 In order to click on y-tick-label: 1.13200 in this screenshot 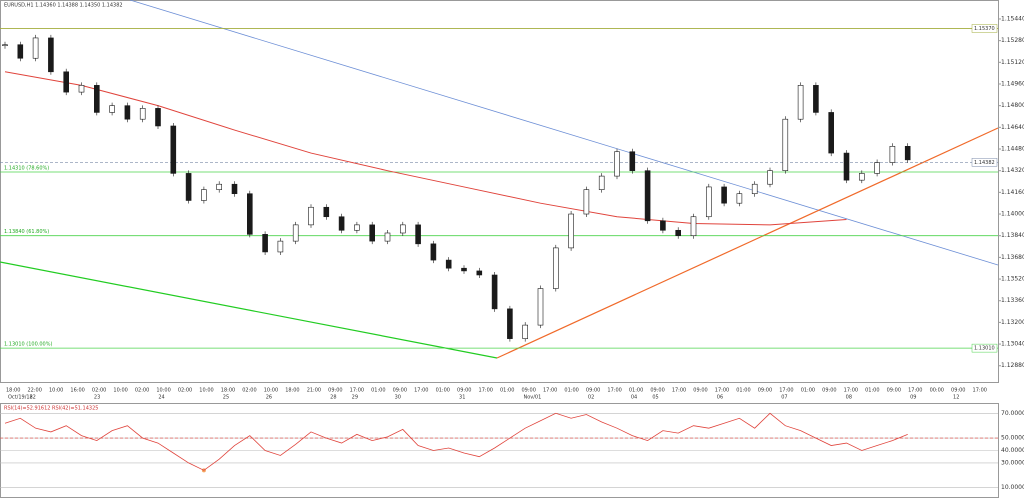, I will do `click(1012, 322)`.